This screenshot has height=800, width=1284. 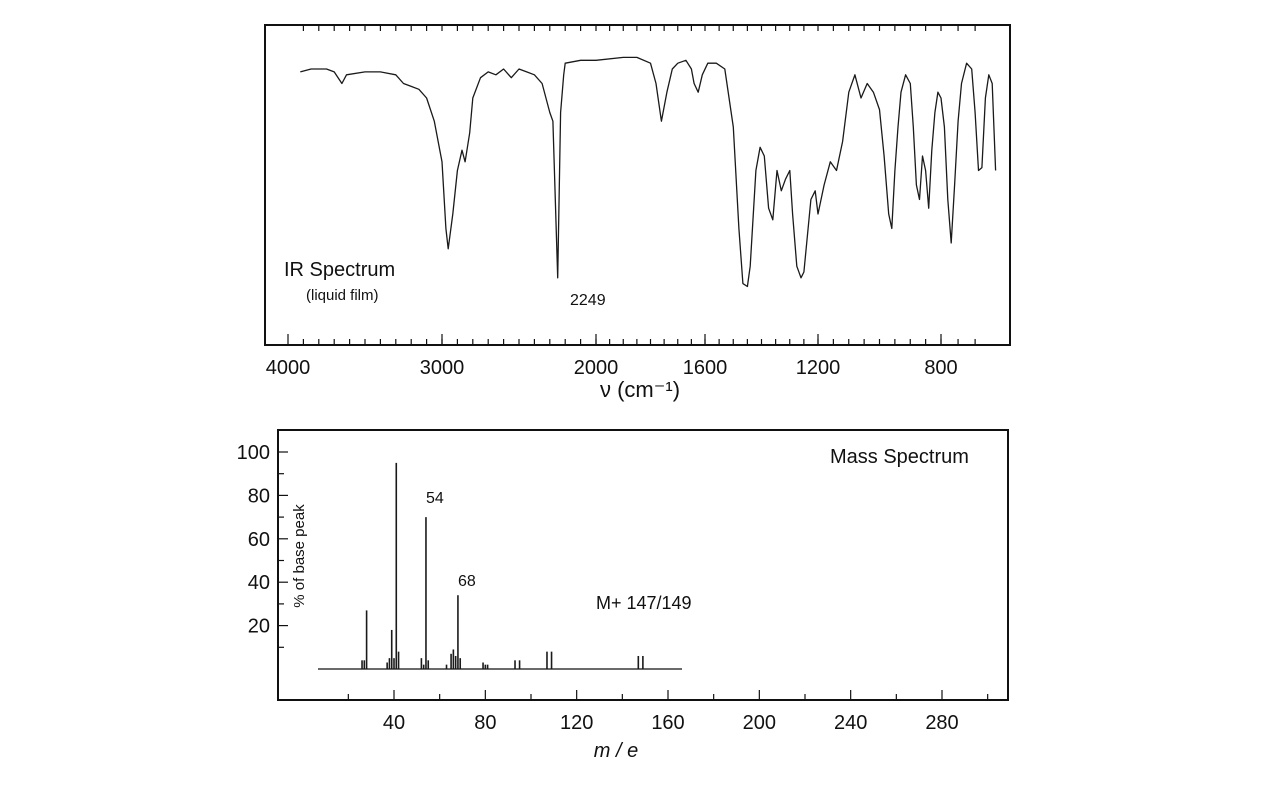 What do you see at coordinates (596, 368) in the screenshot?
I see `ir-x-tick-label: 2000` at bounding box center [596, 368].